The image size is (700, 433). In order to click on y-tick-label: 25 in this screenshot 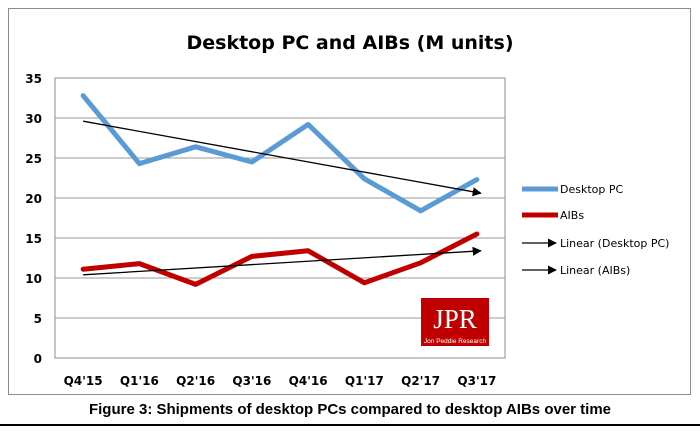, I will do `click(33, 159)`.